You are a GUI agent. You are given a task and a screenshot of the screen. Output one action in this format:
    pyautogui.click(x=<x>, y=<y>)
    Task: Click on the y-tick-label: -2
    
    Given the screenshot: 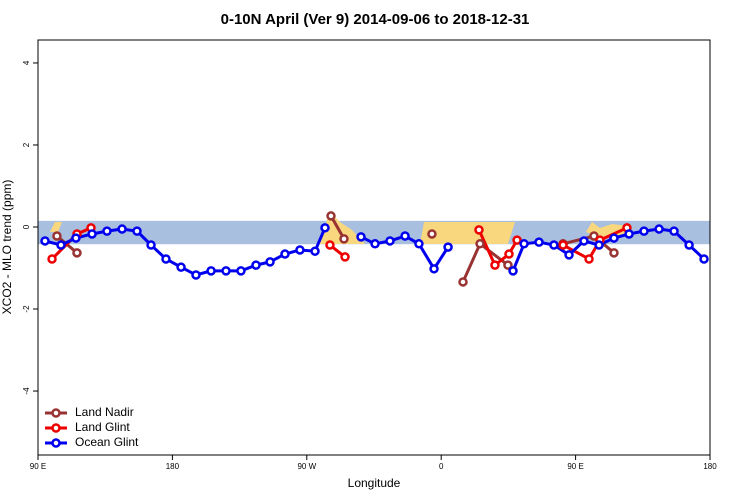 What is the action you would take?
    pyautogui.click(x=26, y=309)
    